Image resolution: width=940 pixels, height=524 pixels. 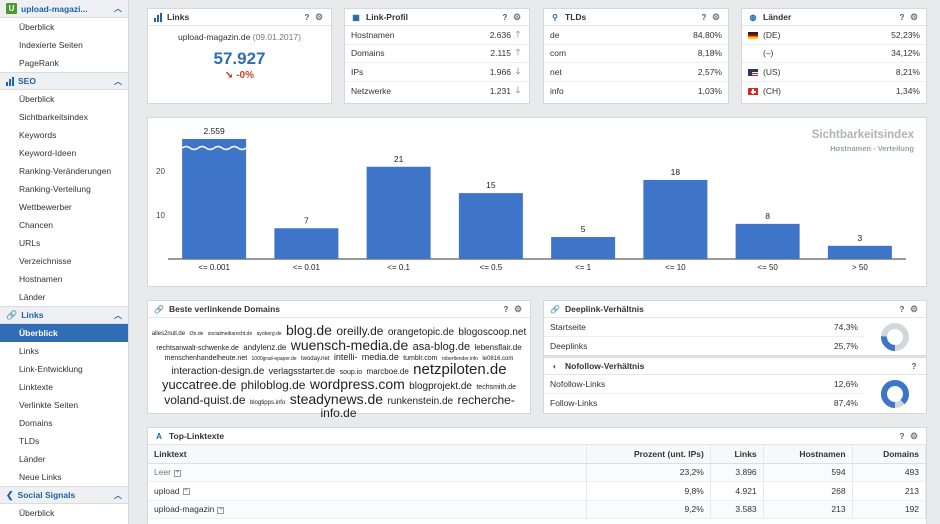 What do you see at coordinates (65, 171) in the screenshot?
I see `sidebar-item-seo: Ranking-Veränderungen` at bounding box center [65, 171].